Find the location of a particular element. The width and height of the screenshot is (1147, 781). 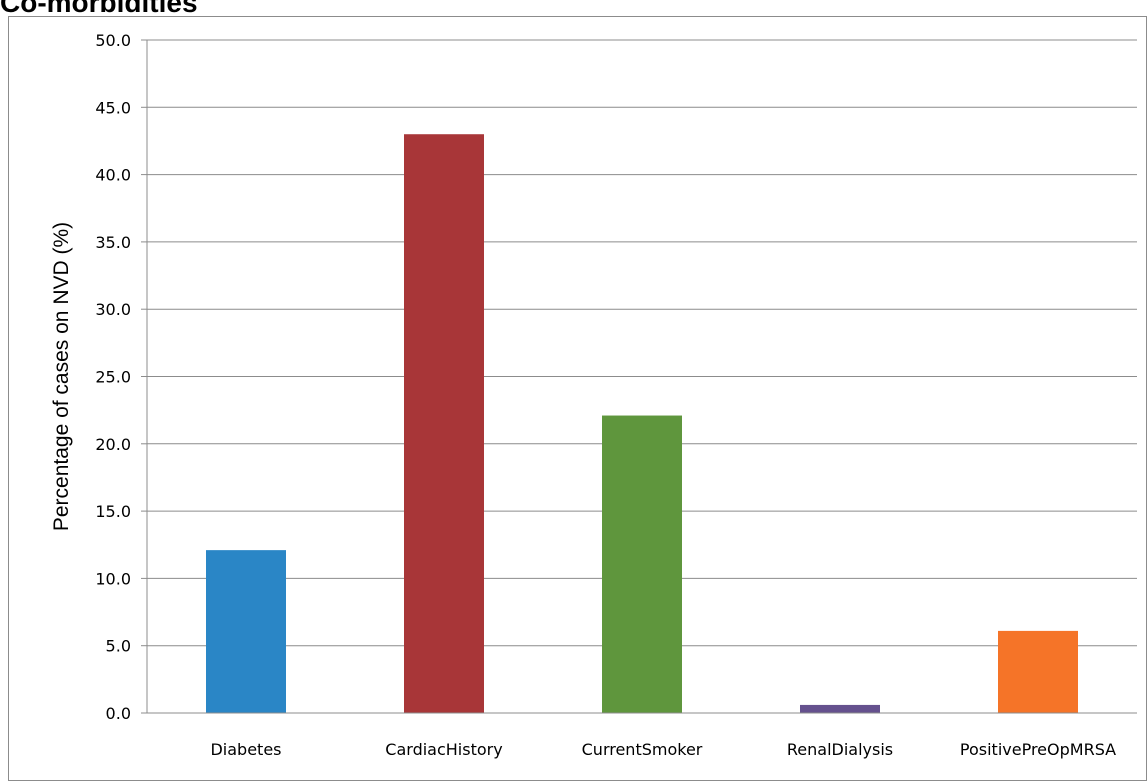

bar-diabetes is located at coordinates (246, 631).